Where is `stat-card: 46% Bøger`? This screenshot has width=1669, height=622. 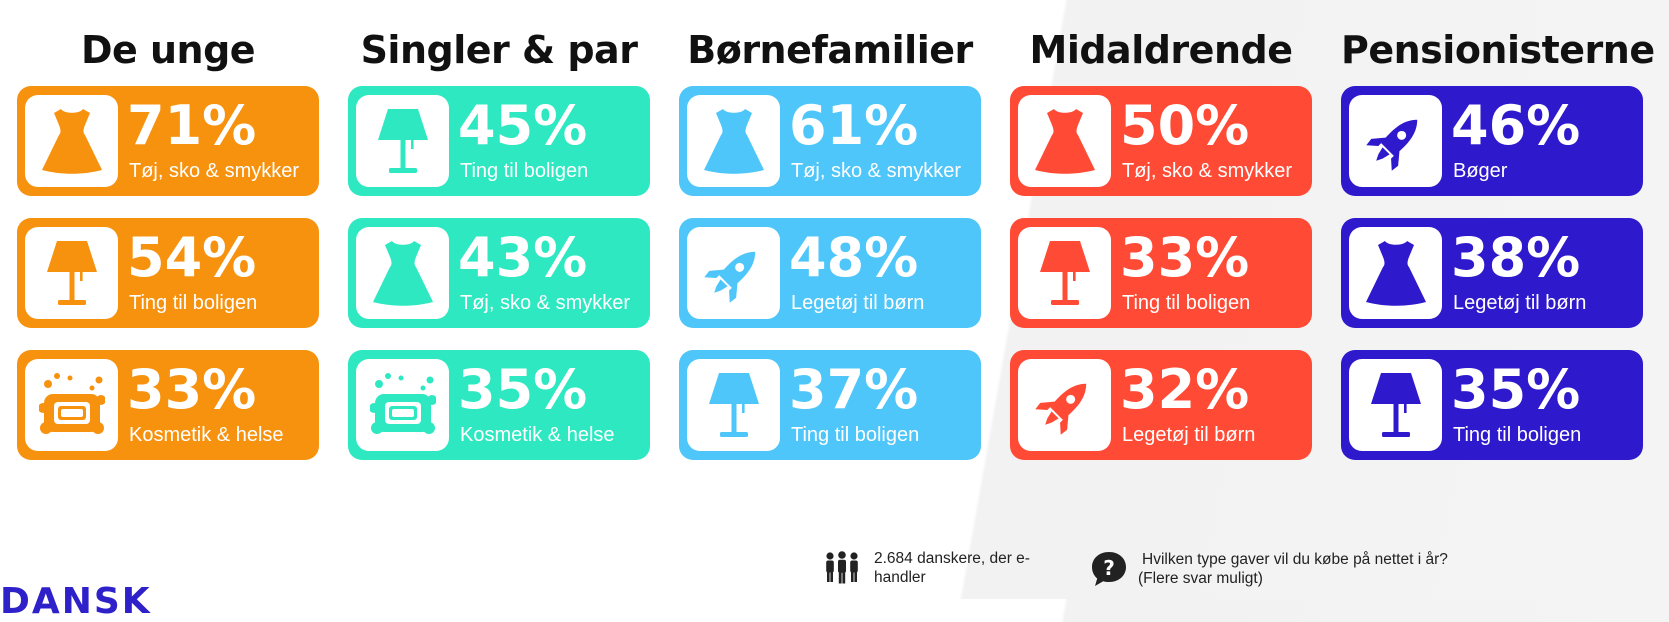
stat-card: 46% Bøger is located at coordinates (1492, 141).